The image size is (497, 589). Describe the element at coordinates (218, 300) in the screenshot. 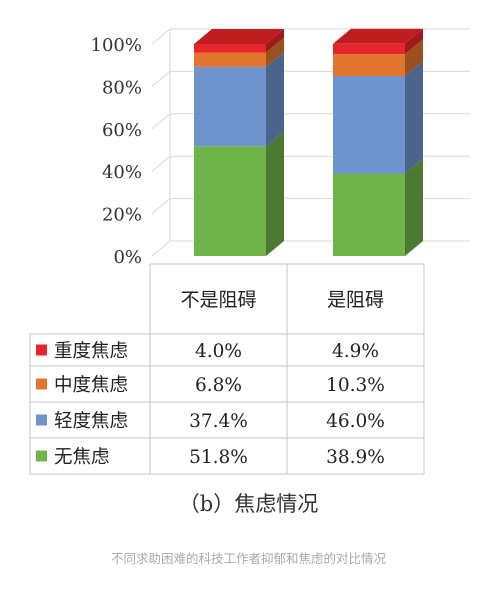

I see `category-label: 不是阻碍` at that location.